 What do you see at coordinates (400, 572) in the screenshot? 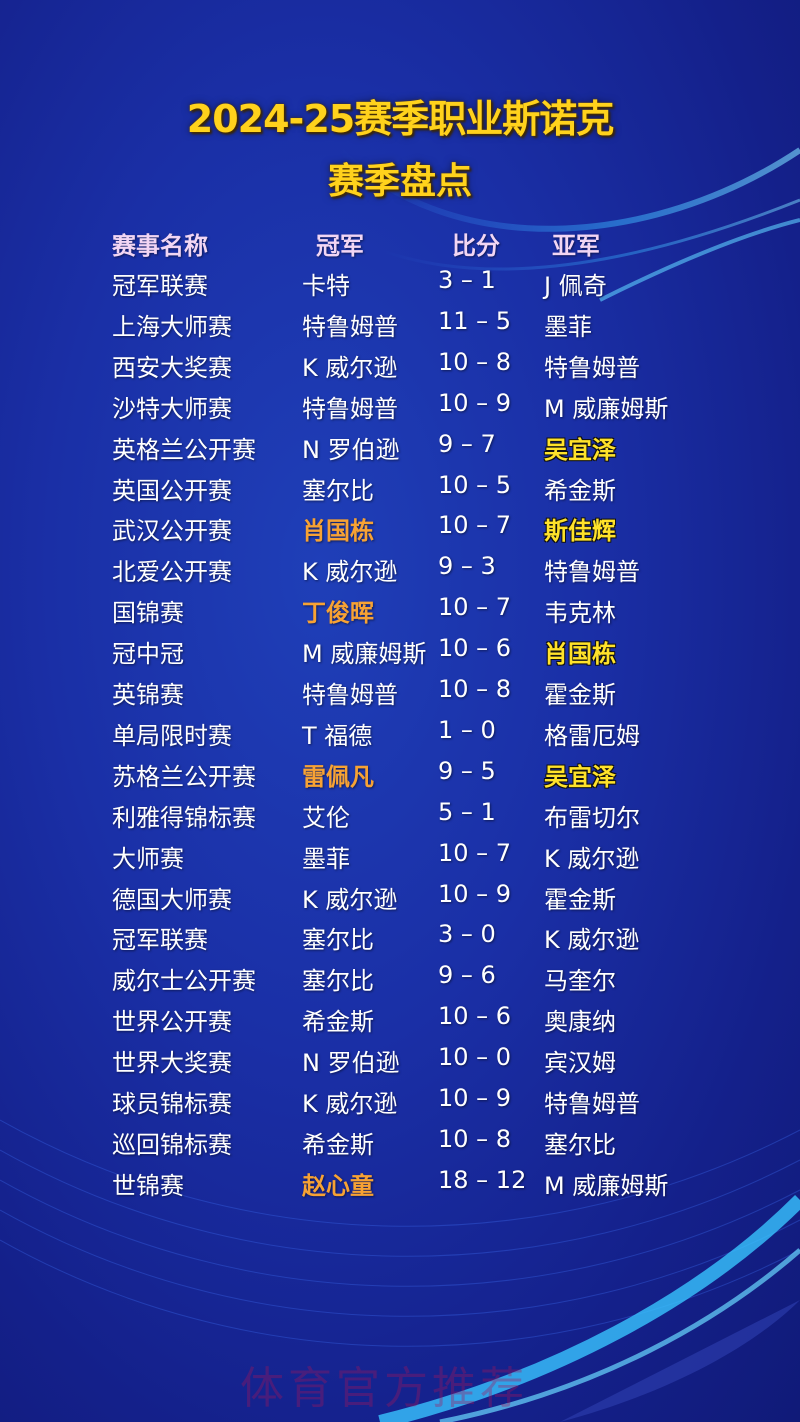
I see `table-row: 北爱公开赛 K 威尔逊 9 – 3 特鲁姆普` at bounding box center [400, 572].